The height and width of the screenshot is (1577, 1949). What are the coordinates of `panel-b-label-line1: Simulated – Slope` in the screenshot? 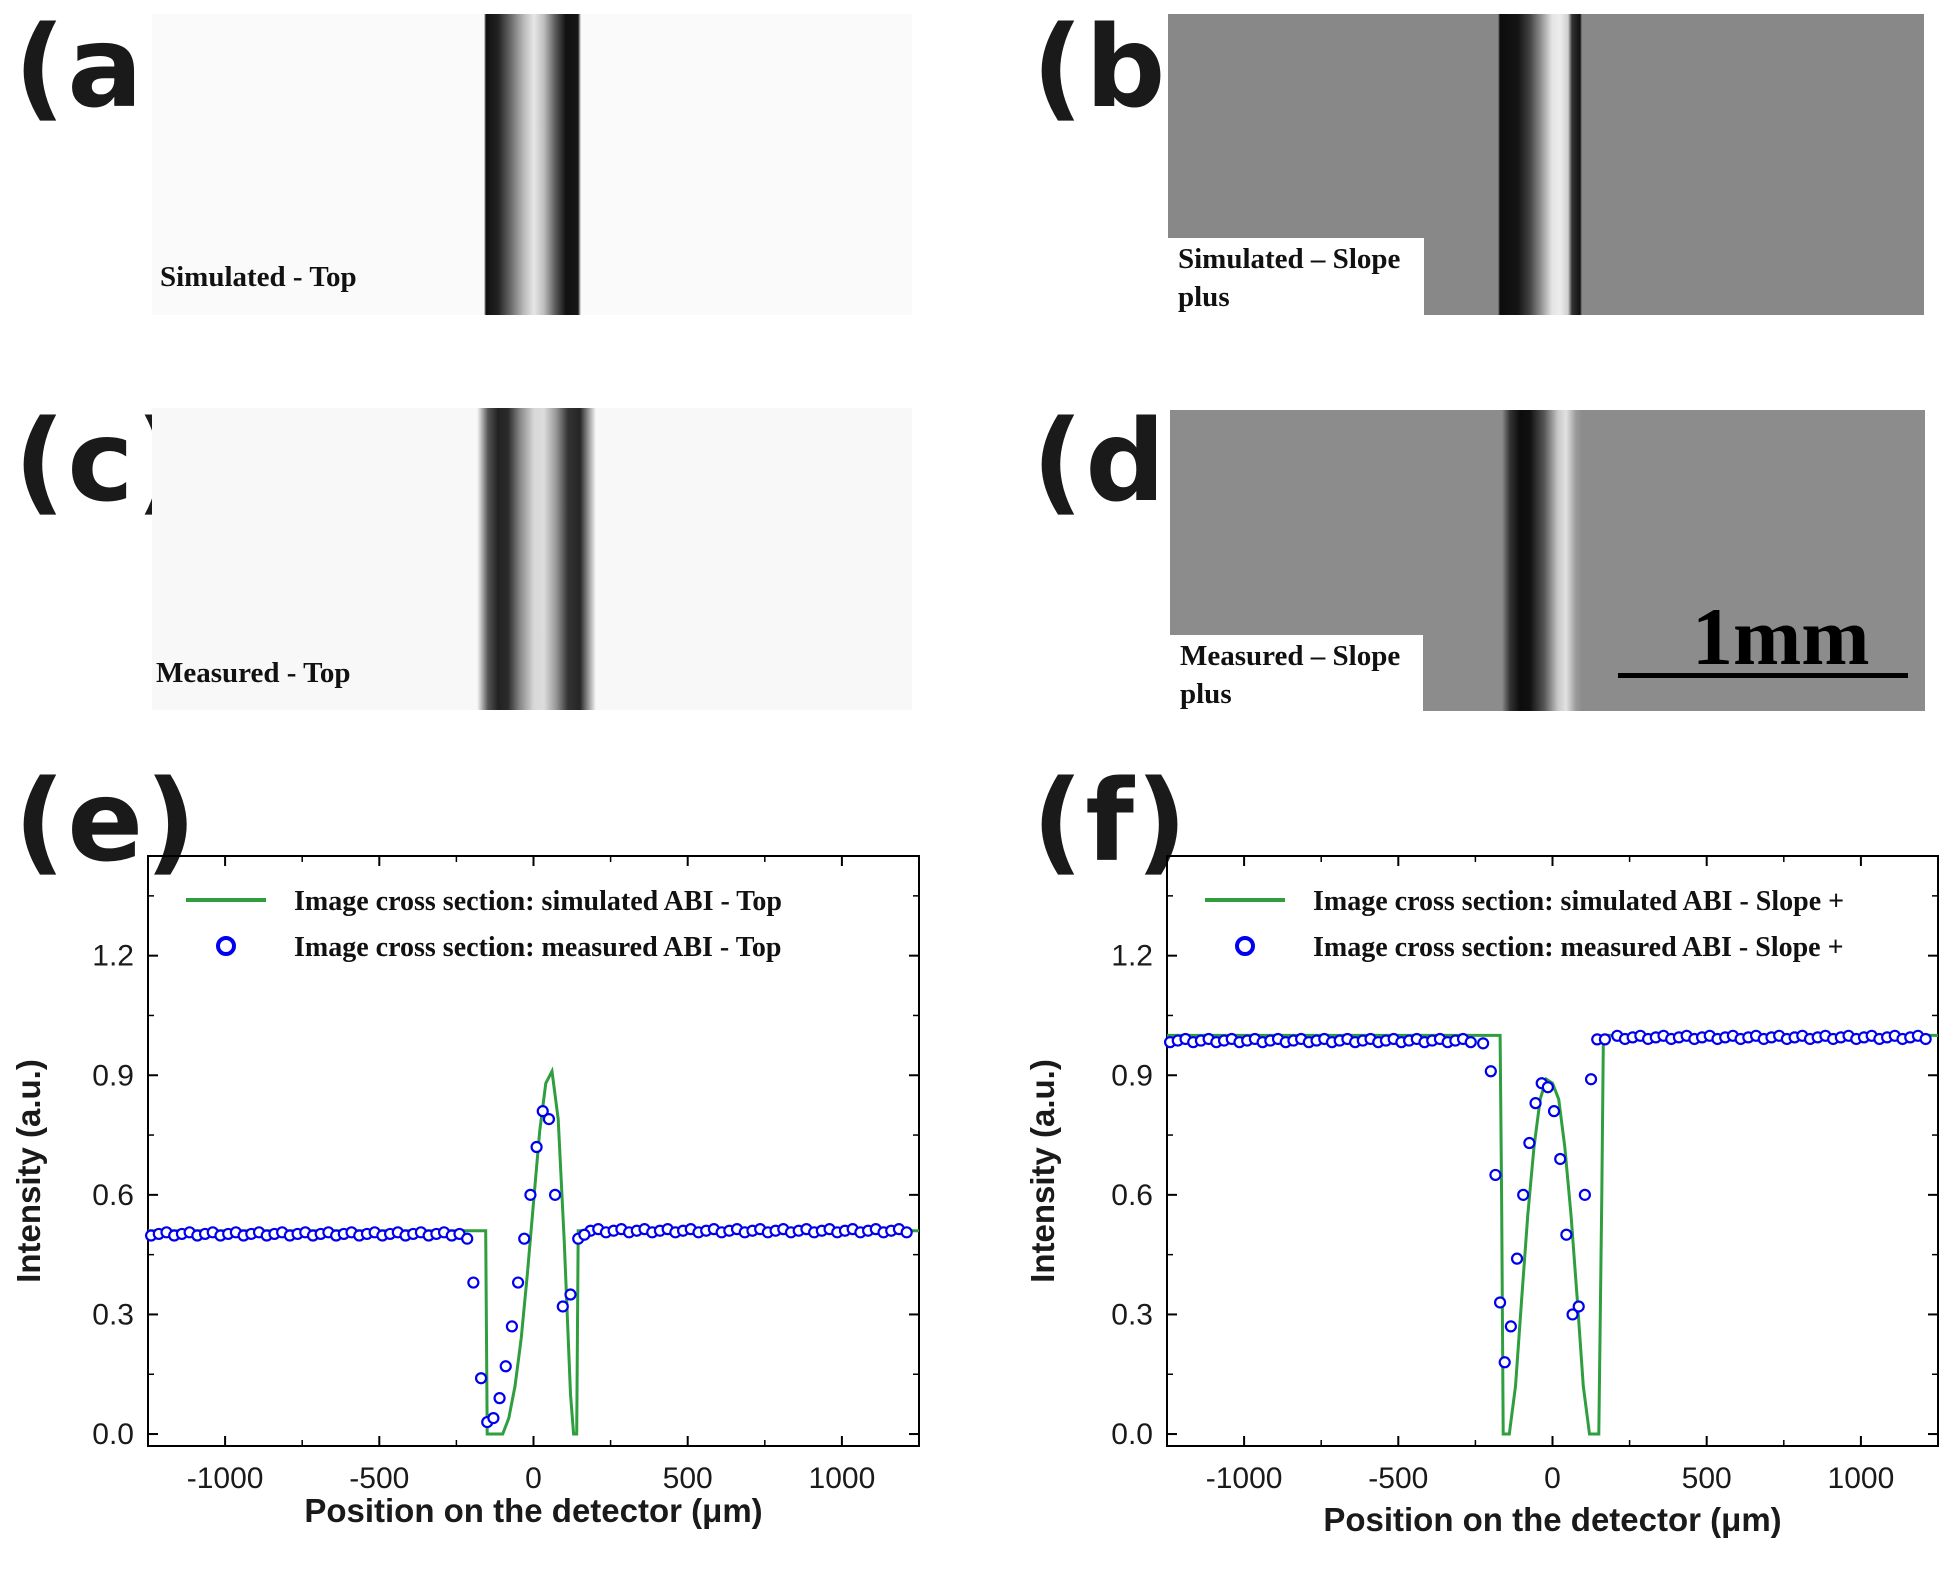 It's located at (1289, 259).